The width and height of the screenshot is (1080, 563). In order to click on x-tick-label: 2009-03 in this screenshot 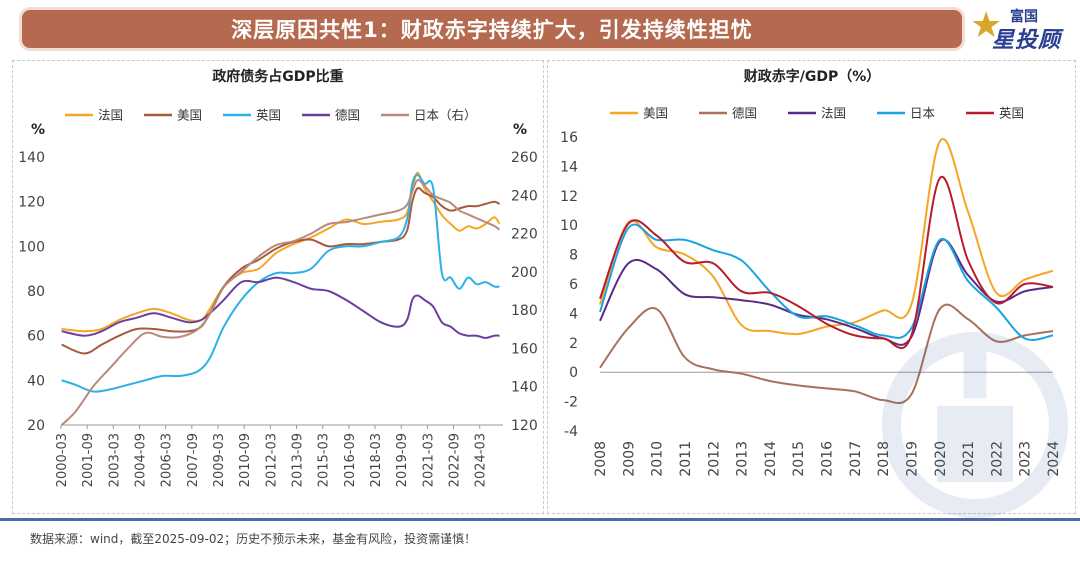, I will do `click(219, 460)`.